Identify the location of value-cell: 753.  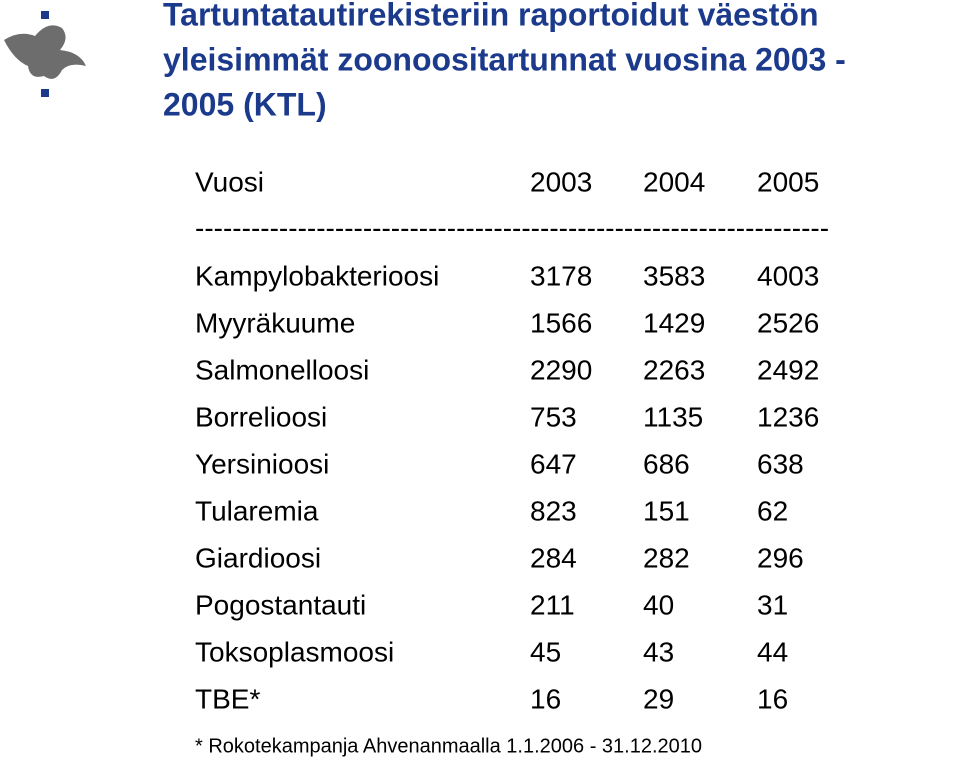
(553, 416).